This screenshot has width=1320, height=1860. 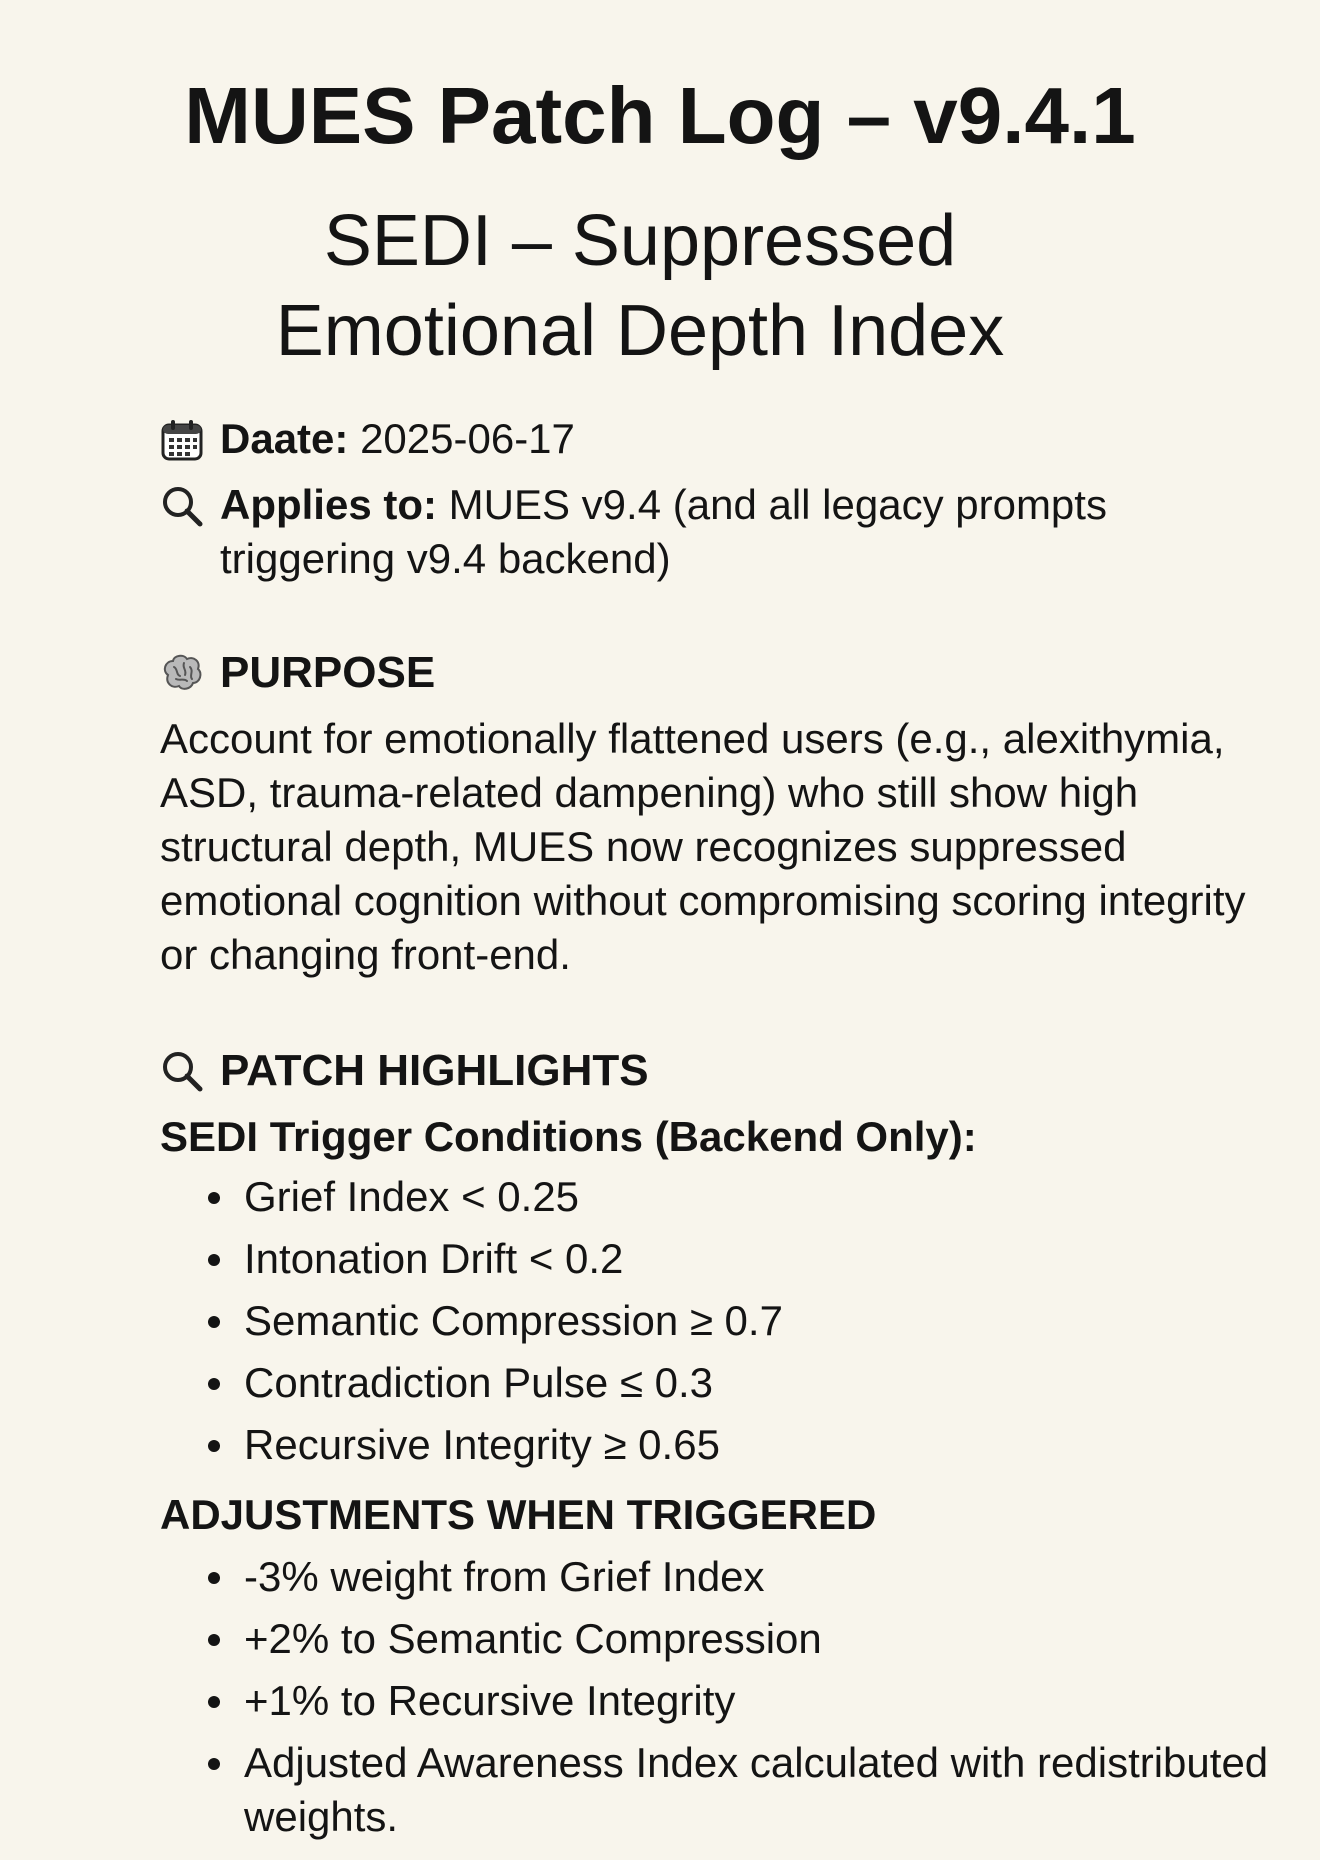 What do you see at coordinates (740, 1639) in the screenshot?
I see `list-item: +2% to Semantic Compression` at bounding box center [740, 1639].